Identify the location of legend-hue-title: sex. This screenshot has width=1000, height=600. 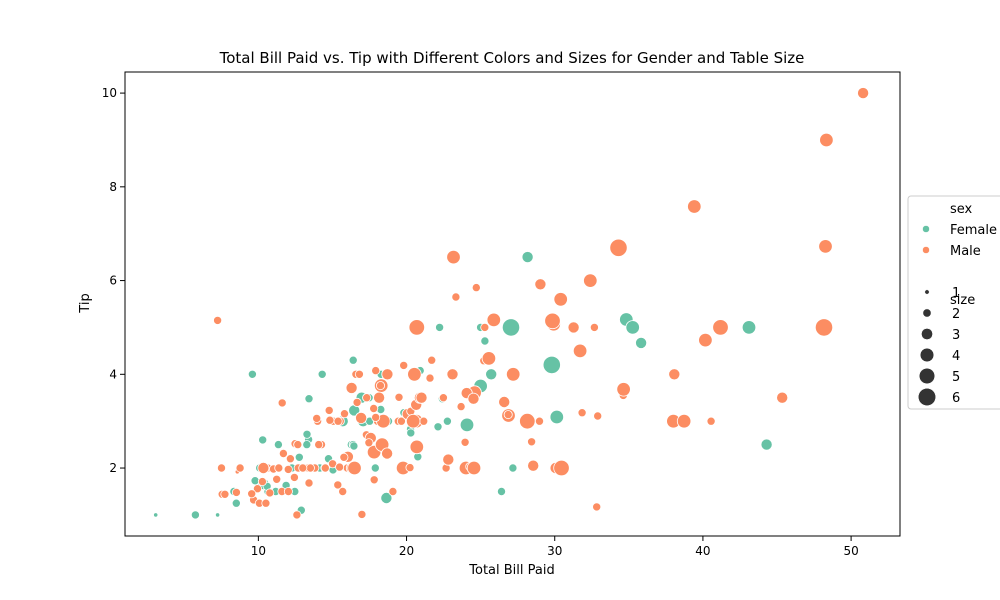
(961, 209).